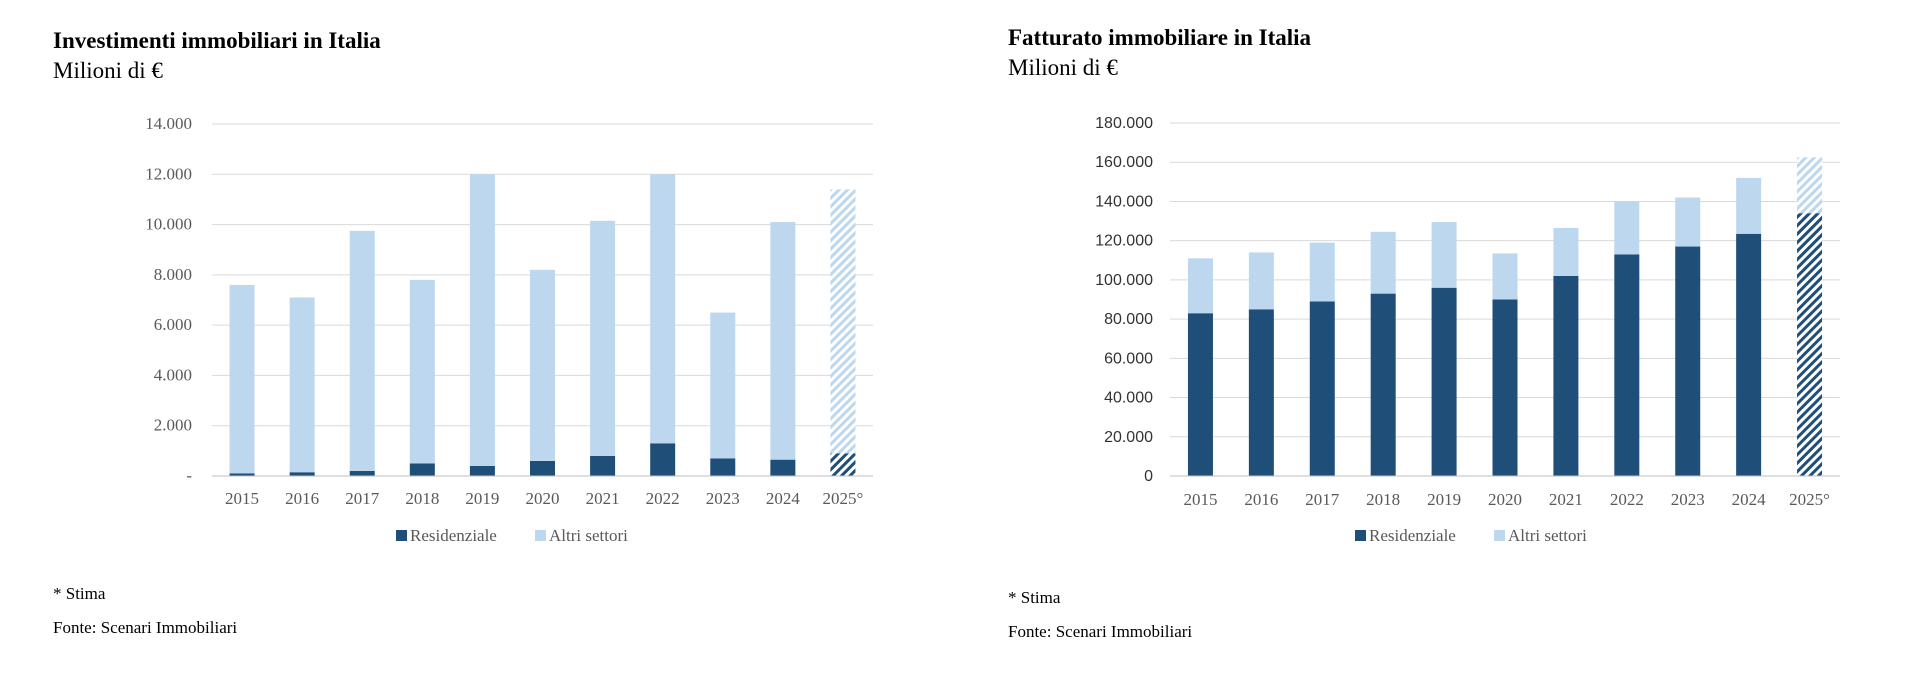 The height and width of the screenshot is (673, 1920). I want to click on y-tick-label: 160.000, so click(1124, 162).